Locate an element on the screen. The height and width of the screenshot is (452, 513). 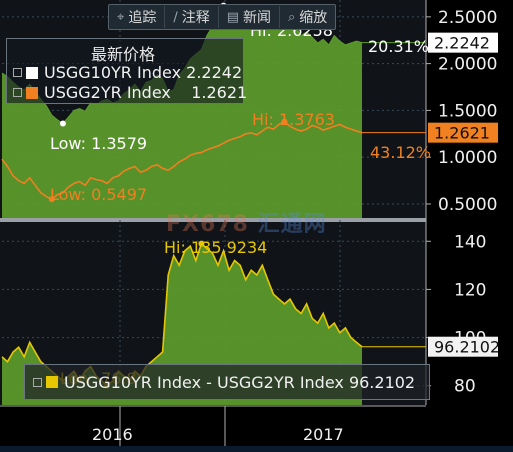
news-icon: ▤ is located at coordinates (233, 17).